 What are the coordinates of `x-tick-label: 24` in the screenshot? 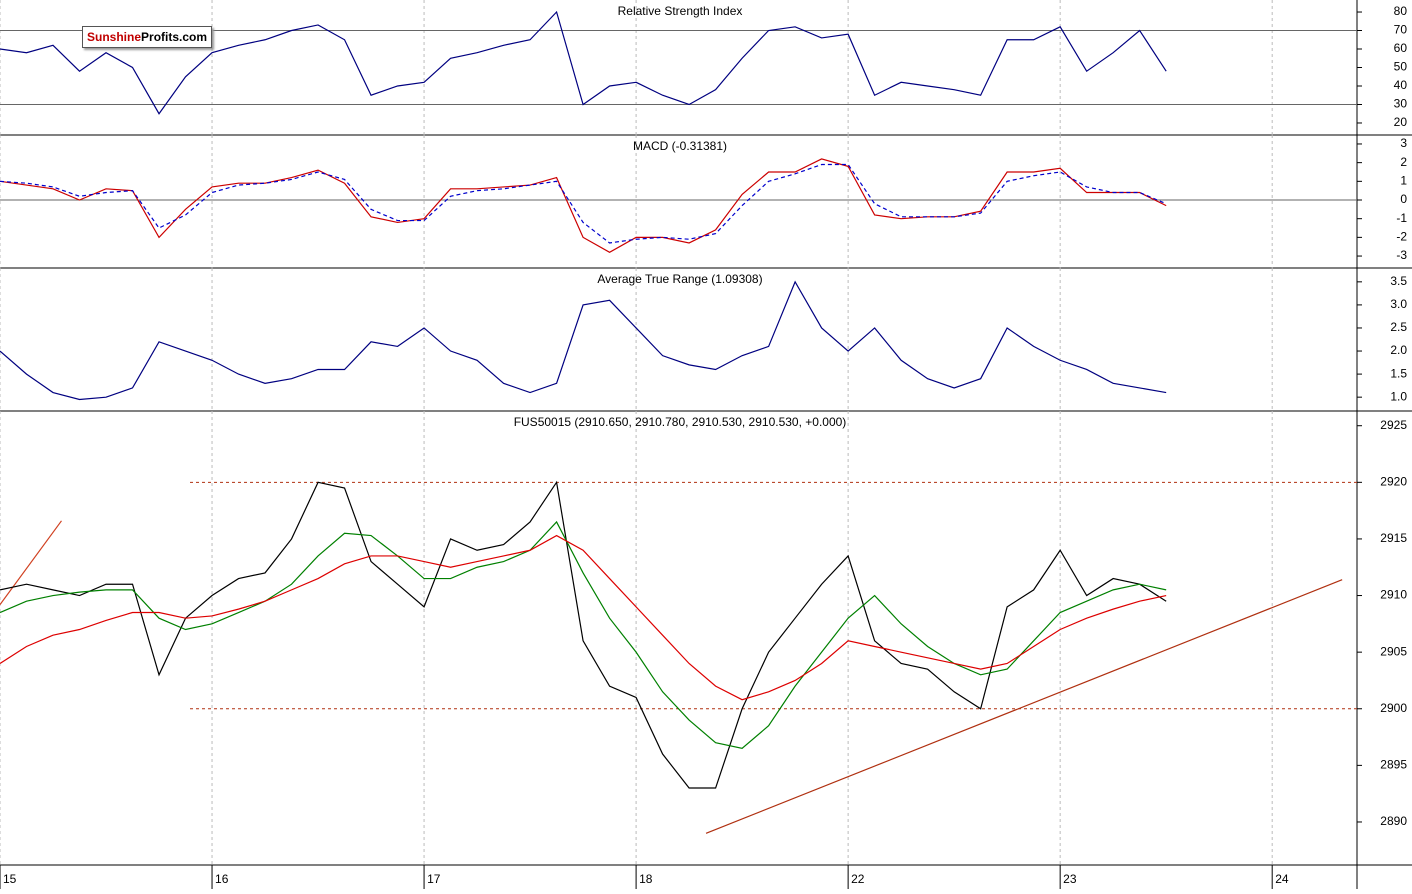 It's located at (1282, 879).